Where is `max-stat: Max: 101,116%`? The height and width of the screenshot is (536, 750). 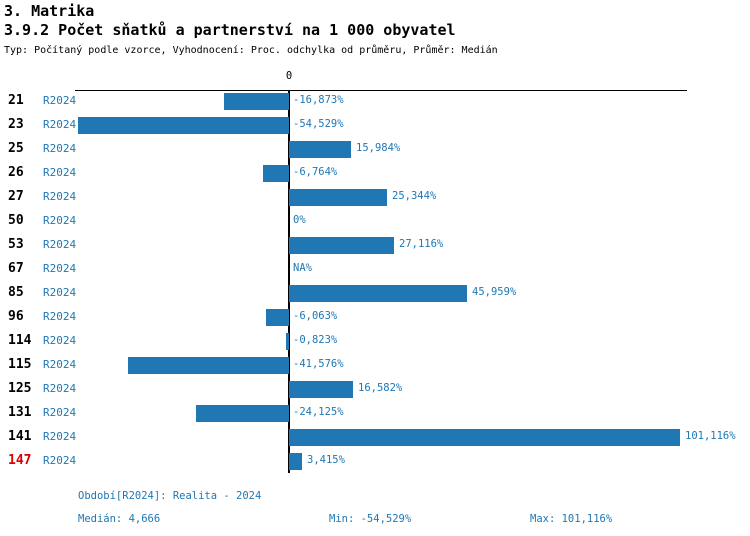
max-stat: Max: 101,116% is located at coordinates (571, 519).